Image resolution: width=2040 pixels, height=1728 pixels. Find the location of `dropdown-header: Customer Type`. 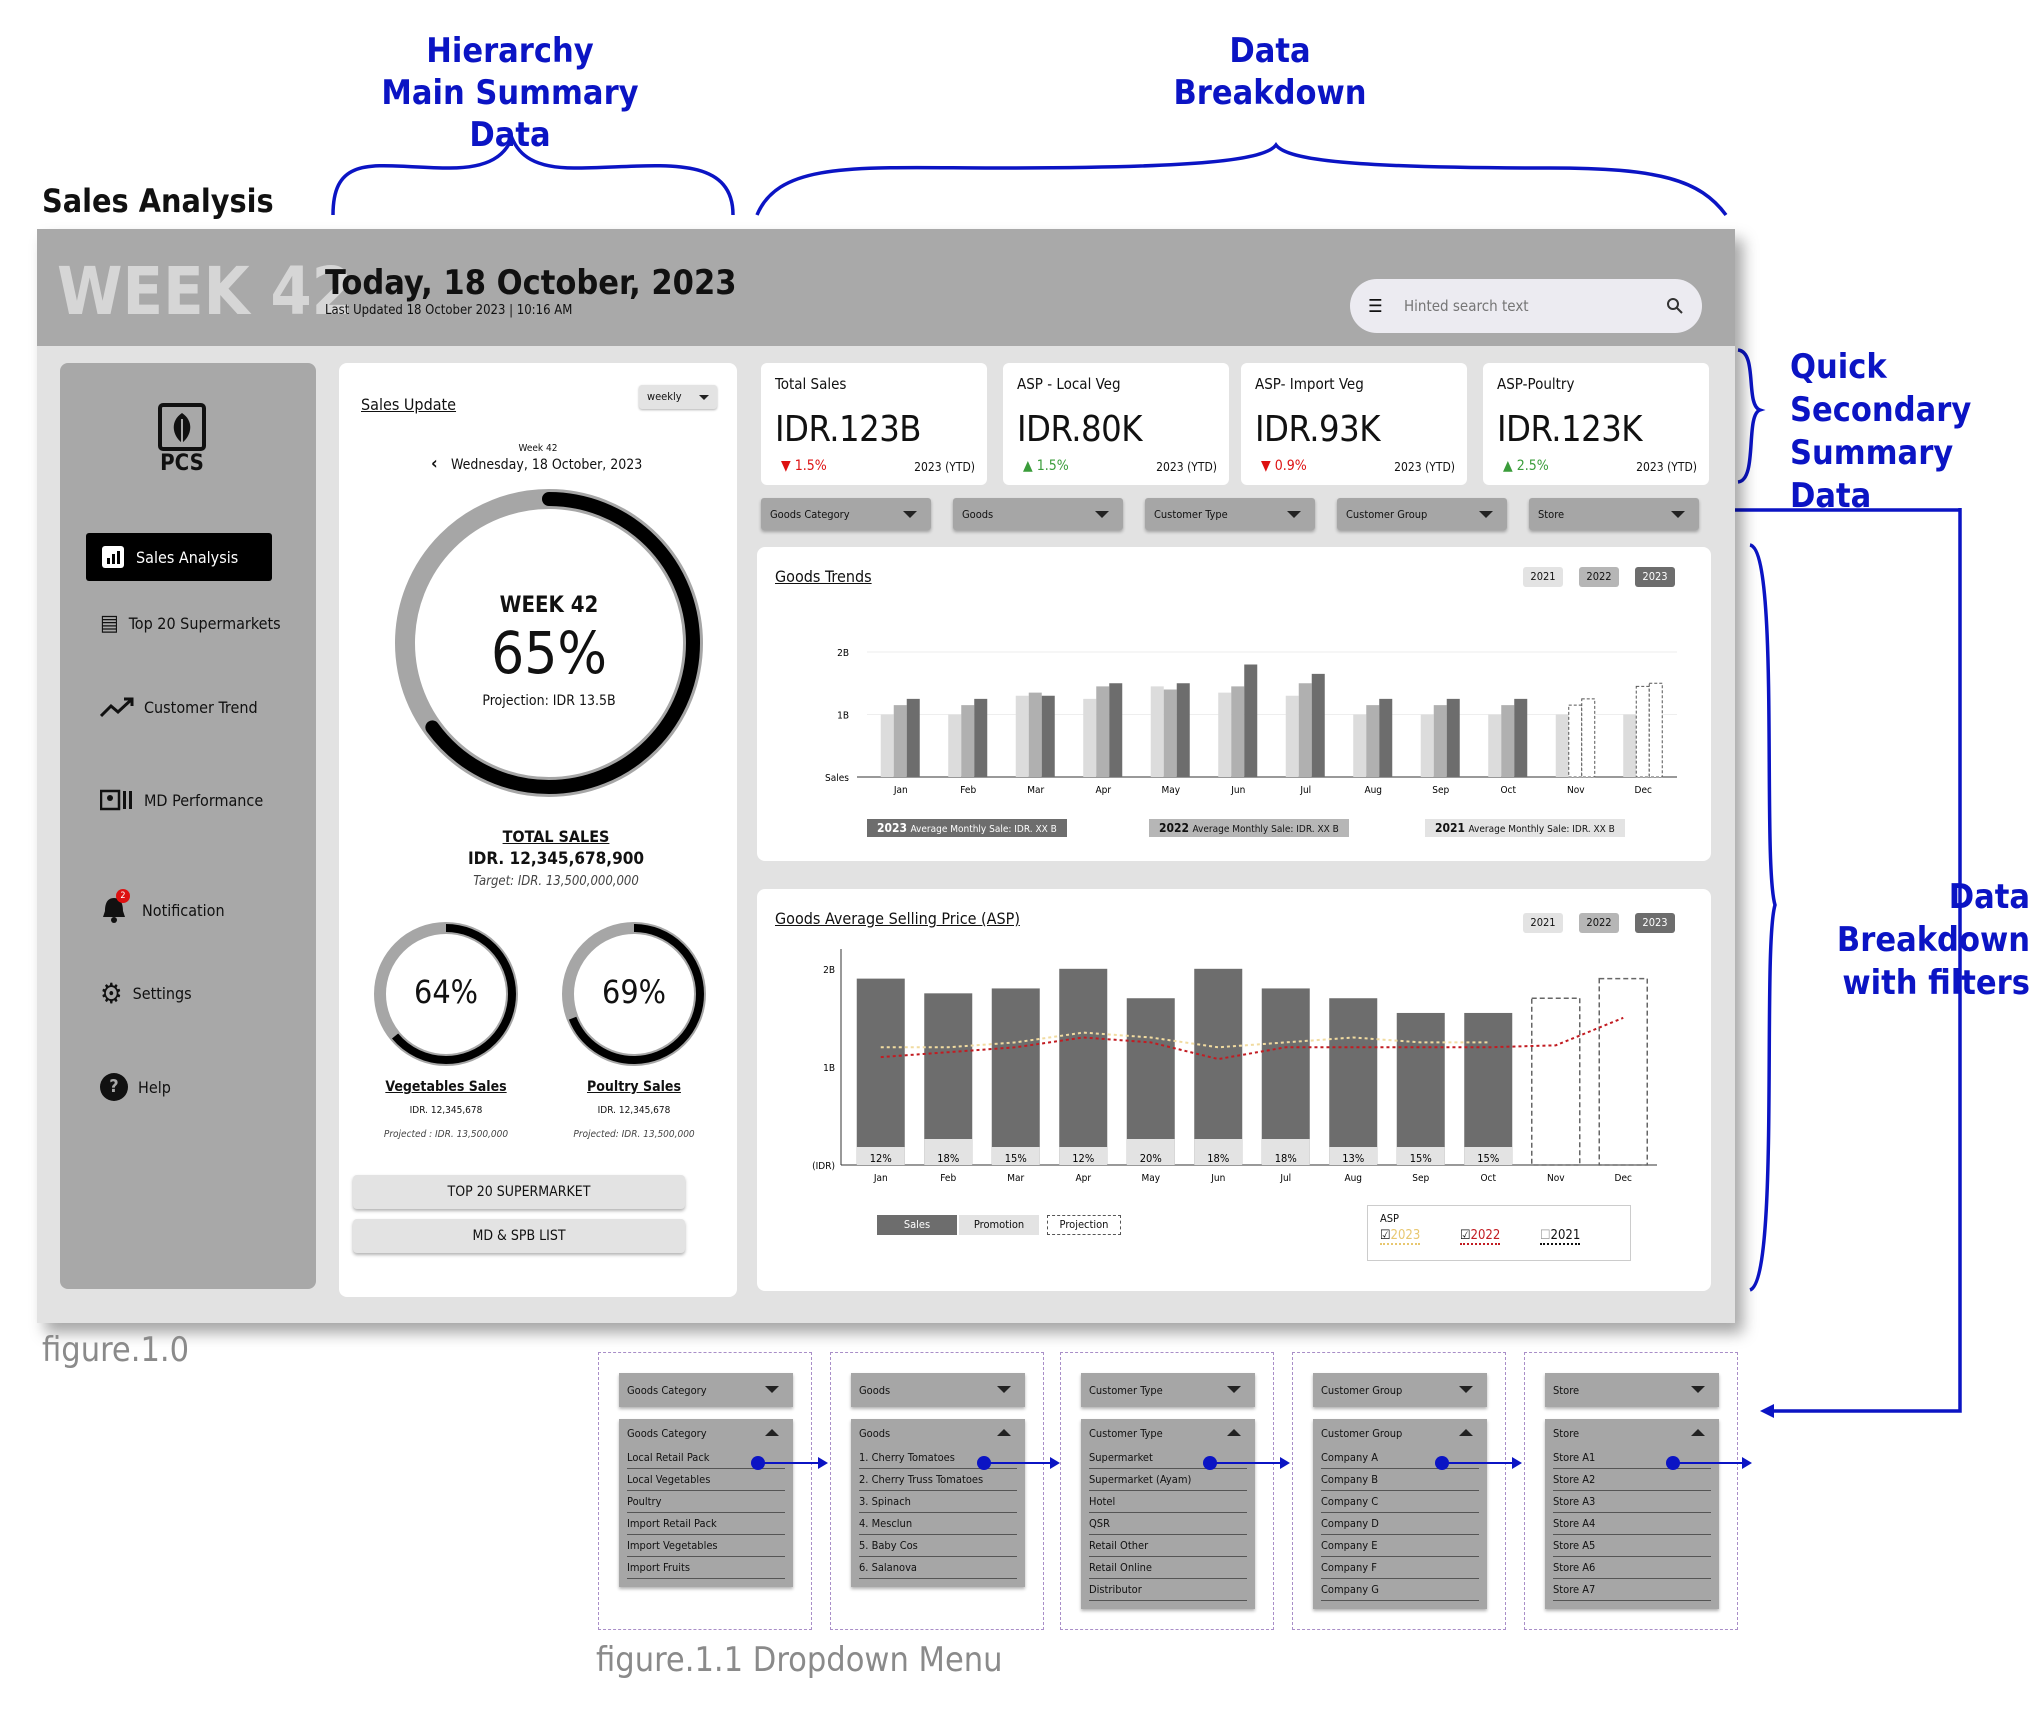

dropdown-header: Customer Type is located at coordinates (1168, 1437).